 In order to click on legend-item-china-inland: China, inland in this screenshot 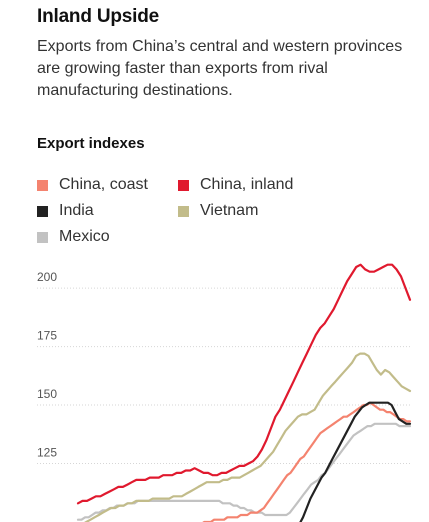, I will do `click(235, 185)`.